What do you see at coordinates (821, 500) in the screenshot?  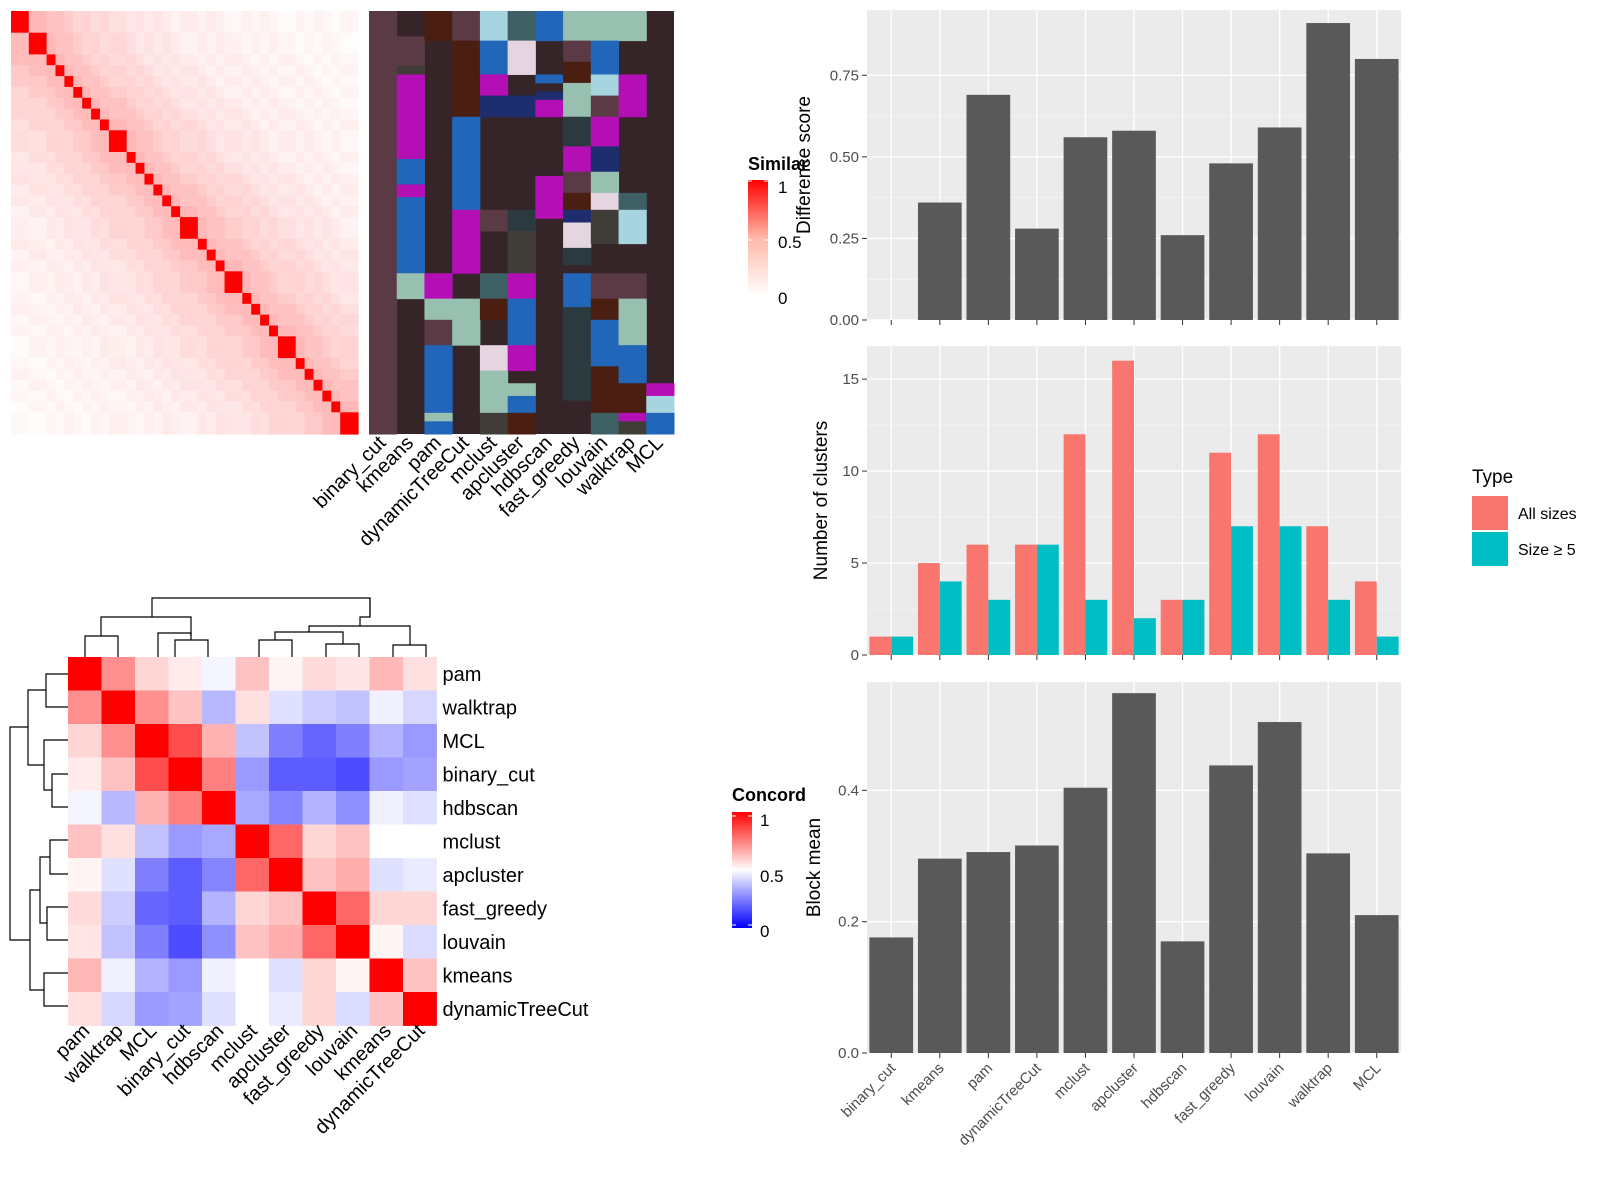 I see `y-axis-label: Number of clusters` at bounding box center [821, 500].